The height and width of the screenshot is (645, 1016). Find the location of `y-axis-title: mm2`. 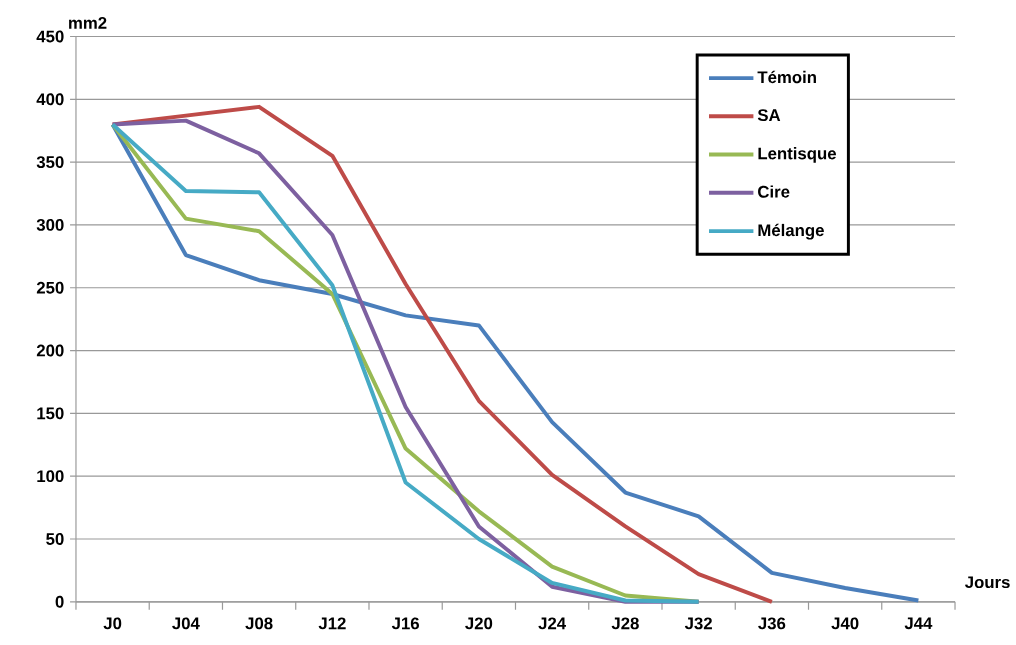

y-axis-title: mm2 is located at coordinates (88, 22).